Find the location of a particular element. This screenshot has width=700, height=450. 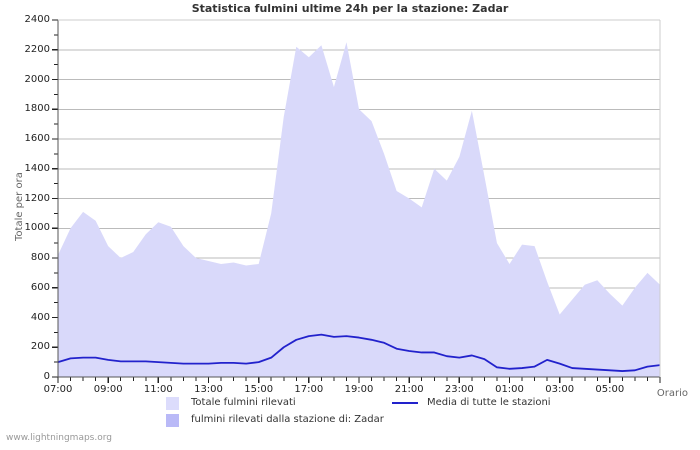

y-tick-label: 2400 is located at coordinates (37, 19).